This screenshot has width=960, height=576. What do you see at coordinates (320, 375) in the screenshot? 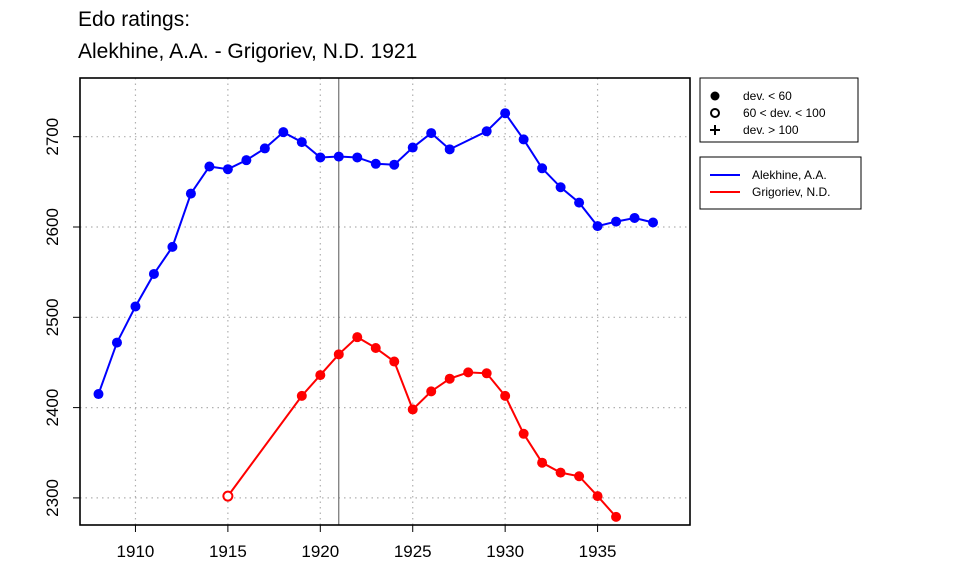
I see `data-point-1-1920` at bounding box center [320, 375].